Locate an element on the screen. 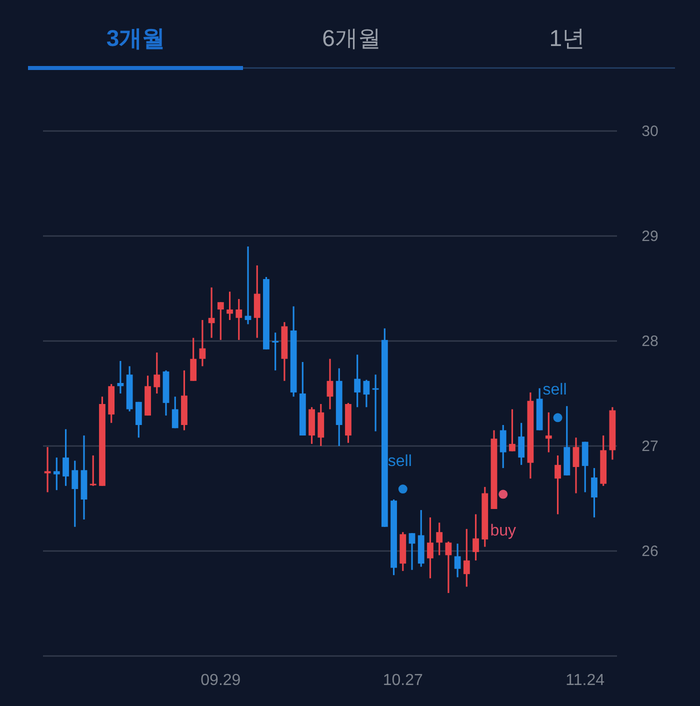 The image size is (700, 706). series-label: buy is located at coordinates (503, 531).